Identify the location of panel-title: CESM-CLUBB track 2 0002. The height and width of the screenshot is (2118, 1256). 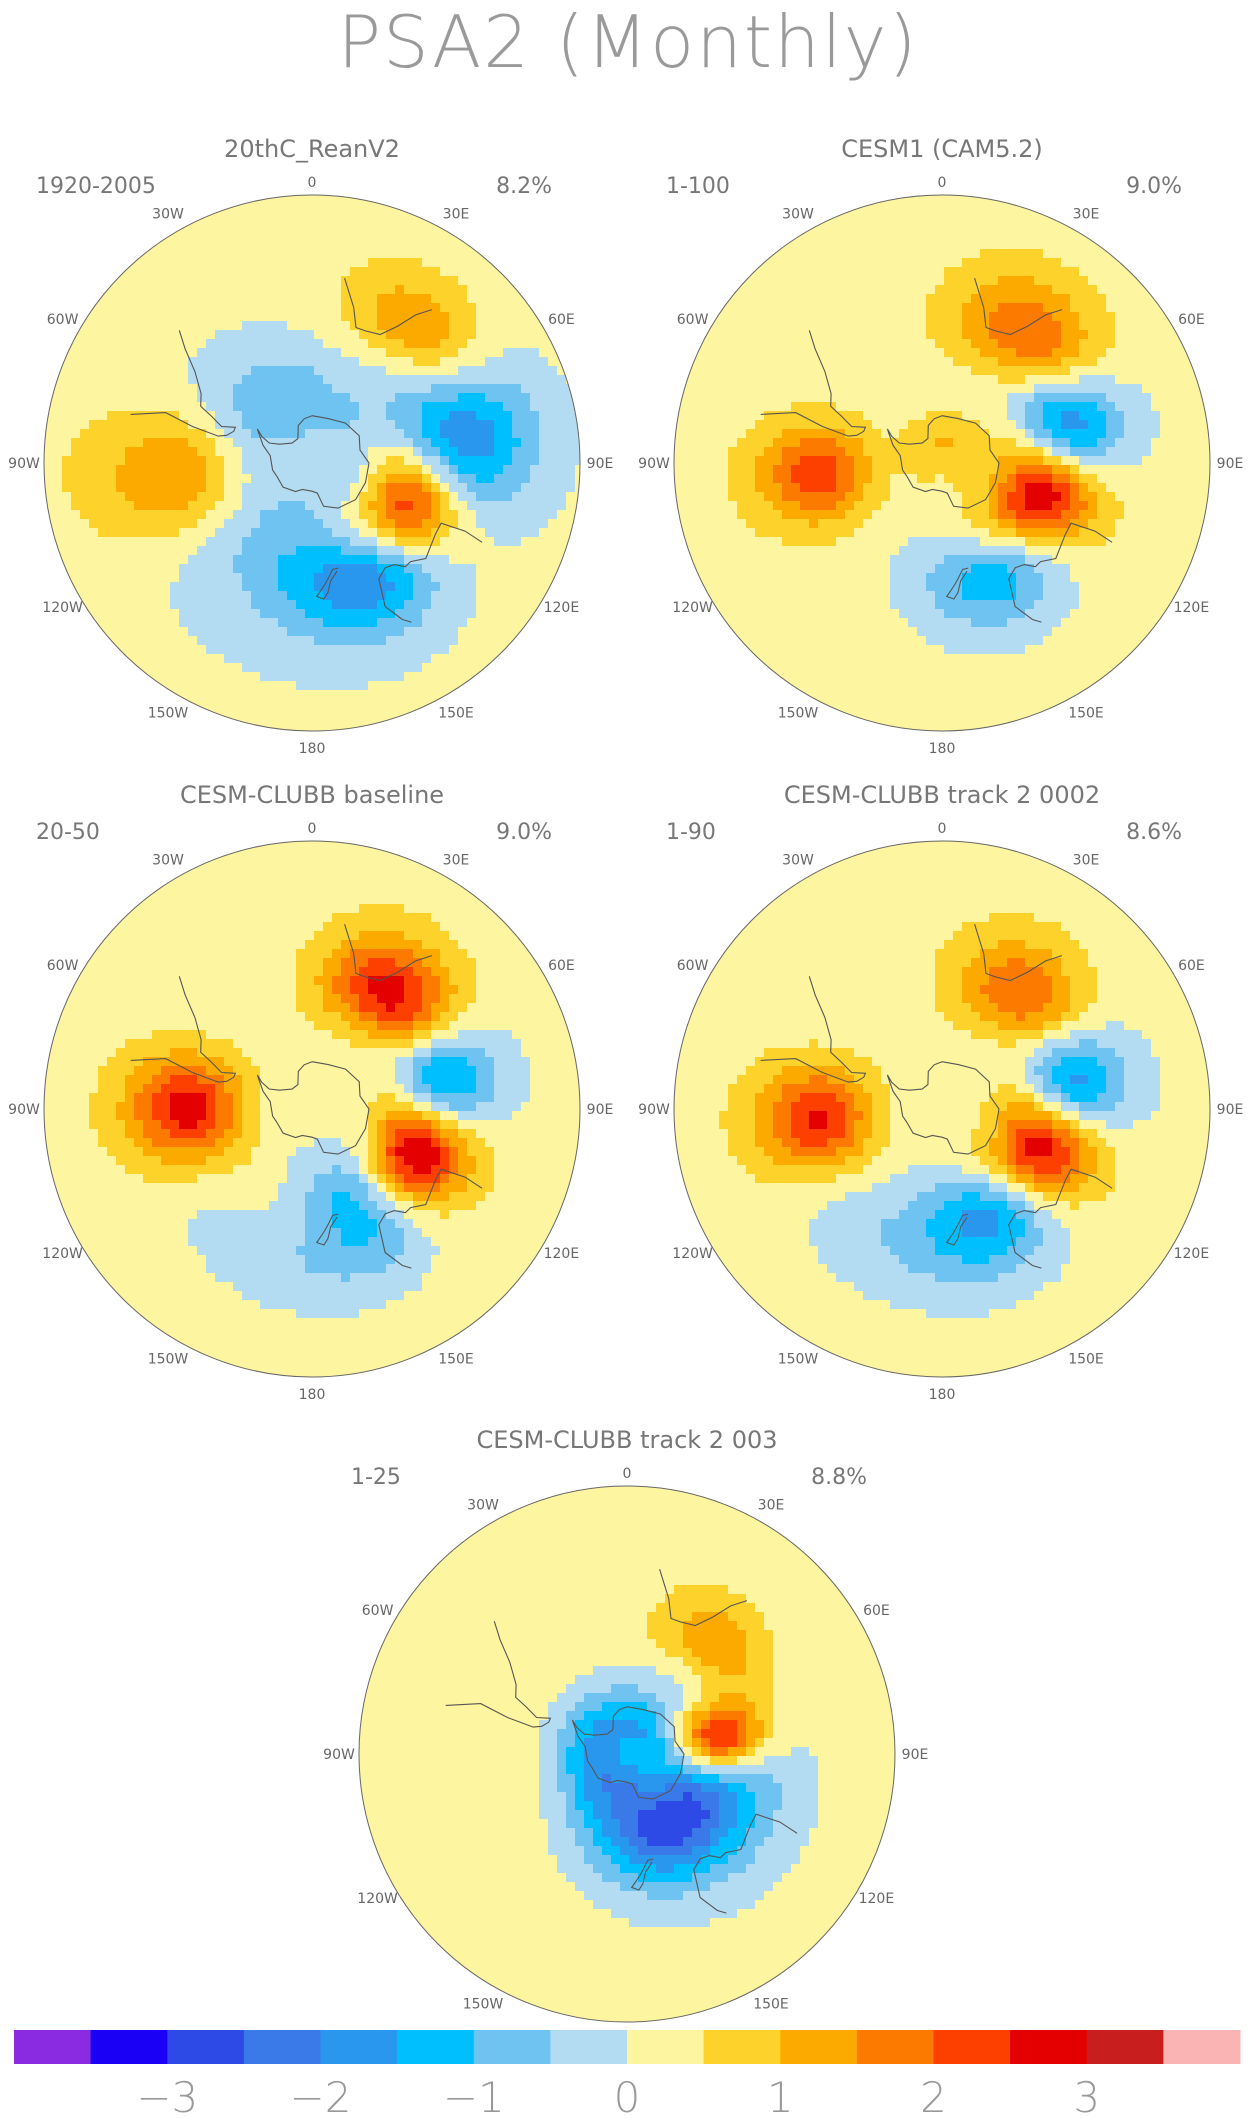
(942, 795).